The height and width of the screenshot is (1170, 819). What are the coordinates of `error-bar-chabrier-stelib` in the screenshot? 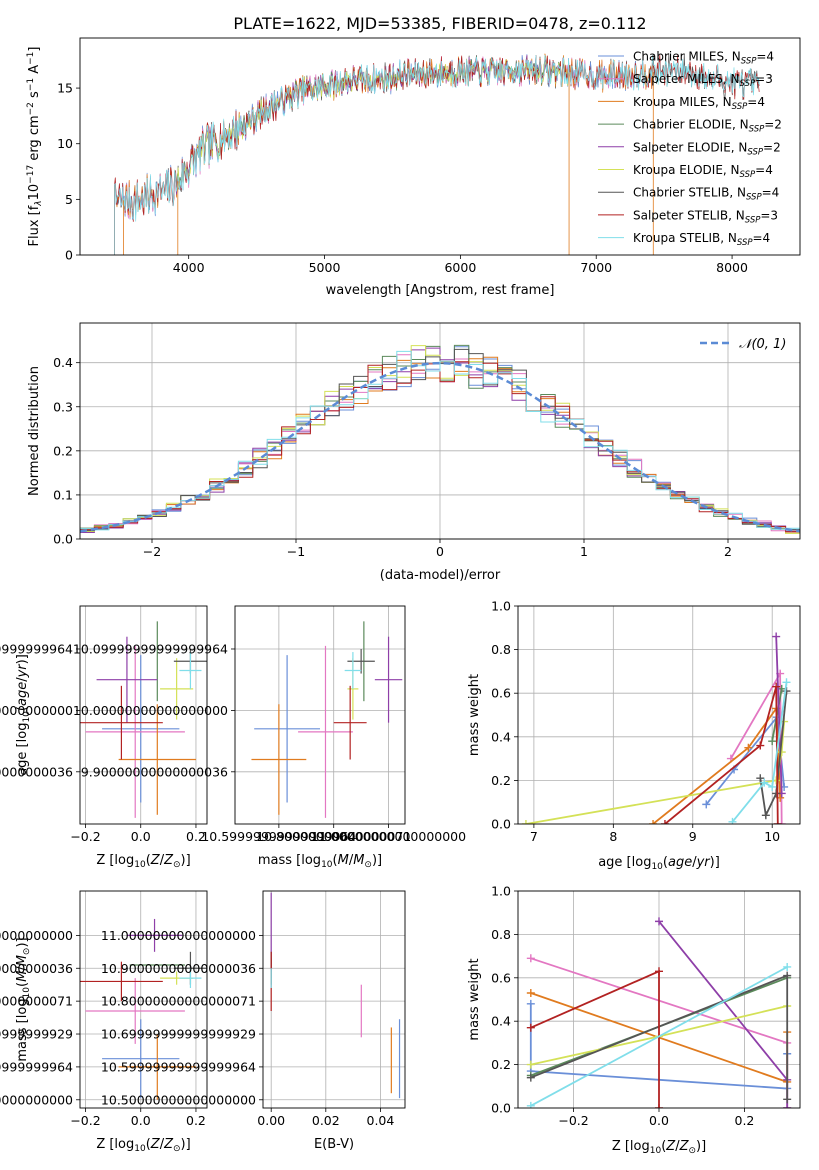 It's located at (361, 661).